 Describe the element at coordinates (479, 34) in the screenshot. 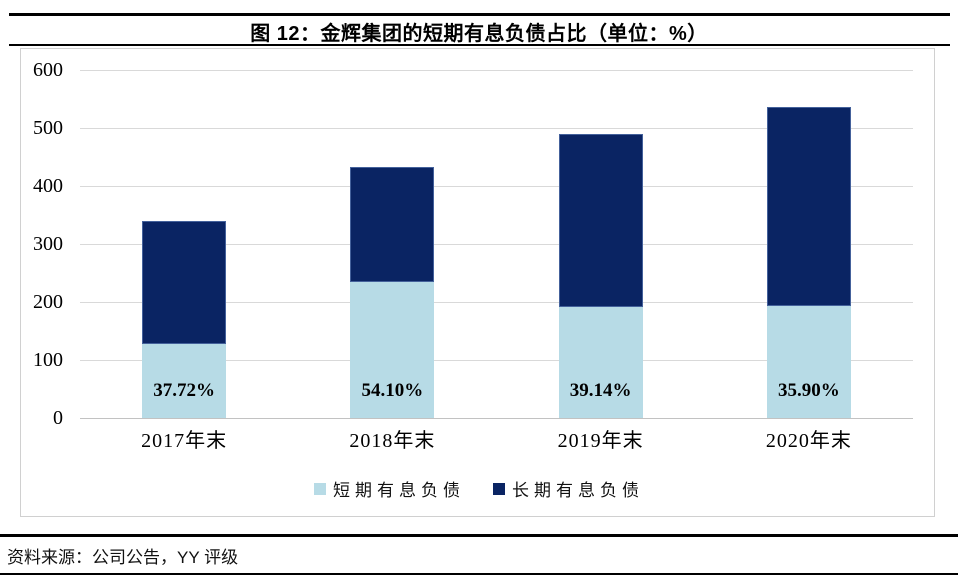

I see `figure-title: 图 12：金辉集团的短期有息负债占比（单位：%）` at that location.